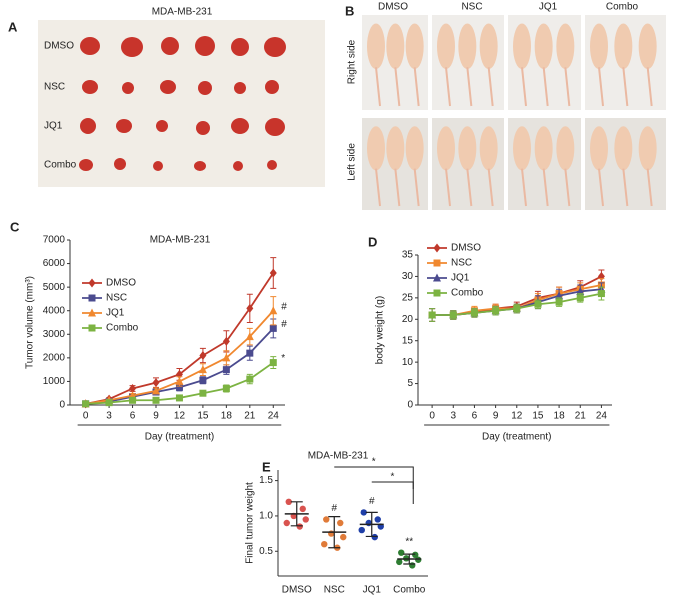 The height and width of the screenshot is (608, 673). Describe the element at coordinates (408, 340) in the screenshot. I see `y-tick-label: 15` at that location.